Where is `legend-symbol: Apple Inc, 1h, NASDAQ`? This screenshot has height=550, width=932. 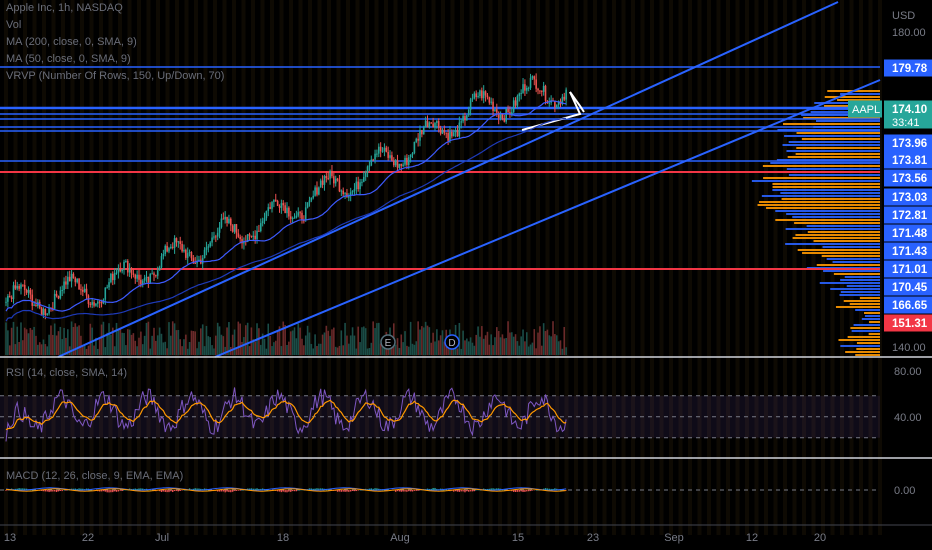
legend-symbol: Apple Inc, 1h, NASDAQ is located at coordinates (64, 8).